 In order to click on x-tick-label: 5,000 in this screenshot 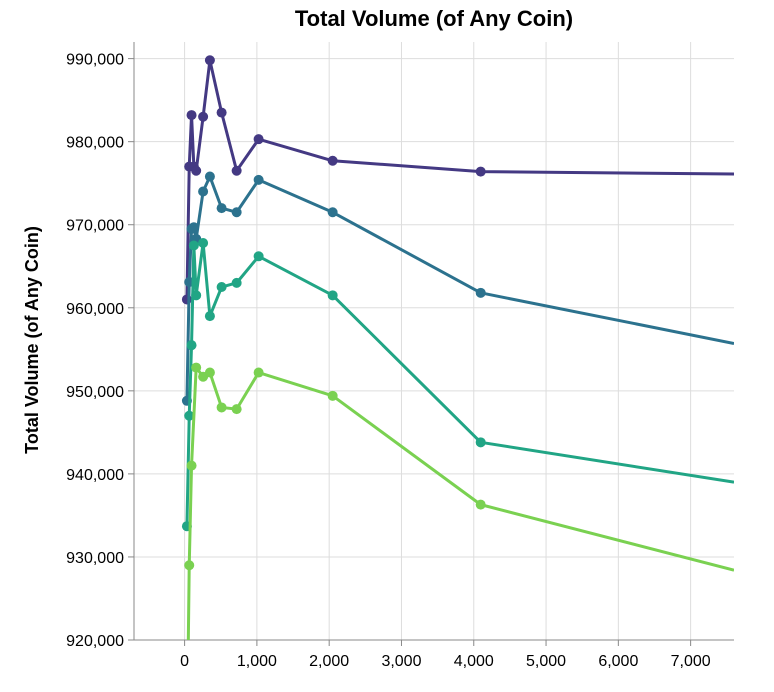, I will do `click(546, 661)`.